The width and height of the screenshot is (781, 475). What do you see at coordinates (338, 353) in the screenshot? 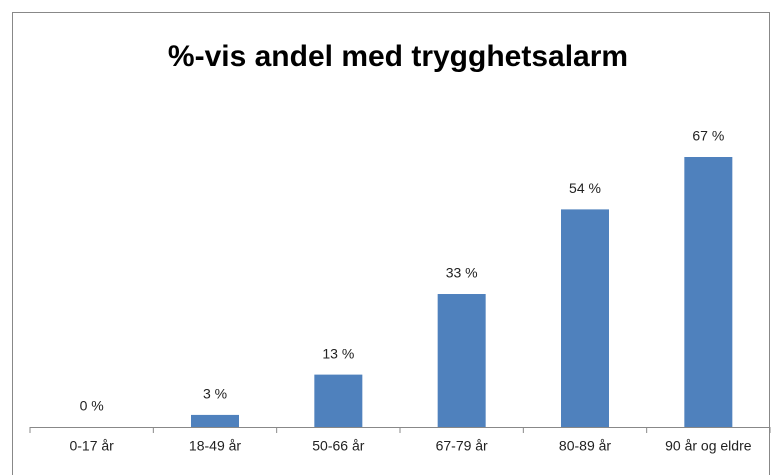
I see `data-label: 13 %` at bounding box center [338, 353].